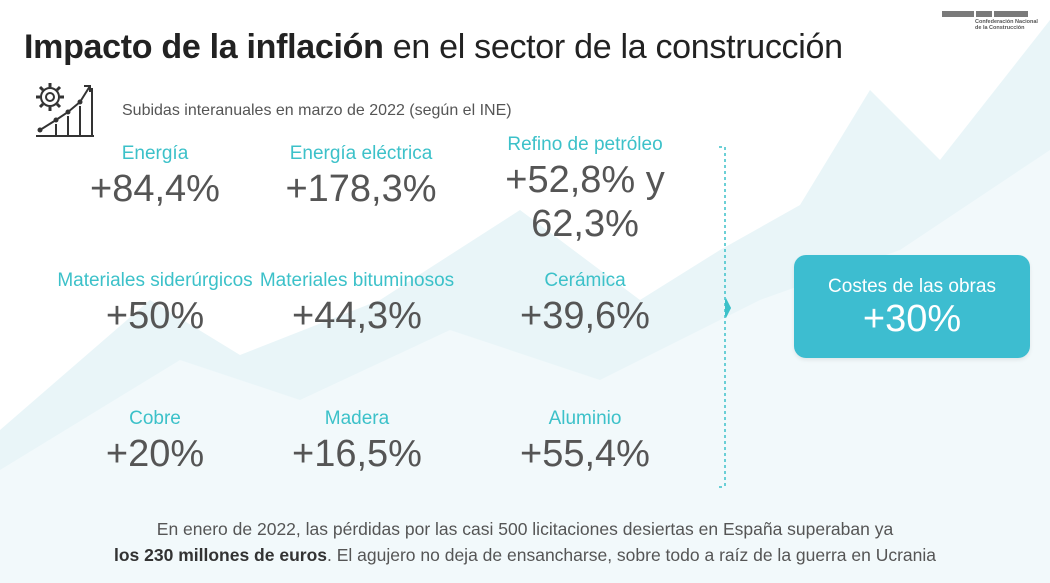  What do you see at coordinates (357, 418) in the screenshot?
I see `item-label: Madera` at bounding box center [357, 418].